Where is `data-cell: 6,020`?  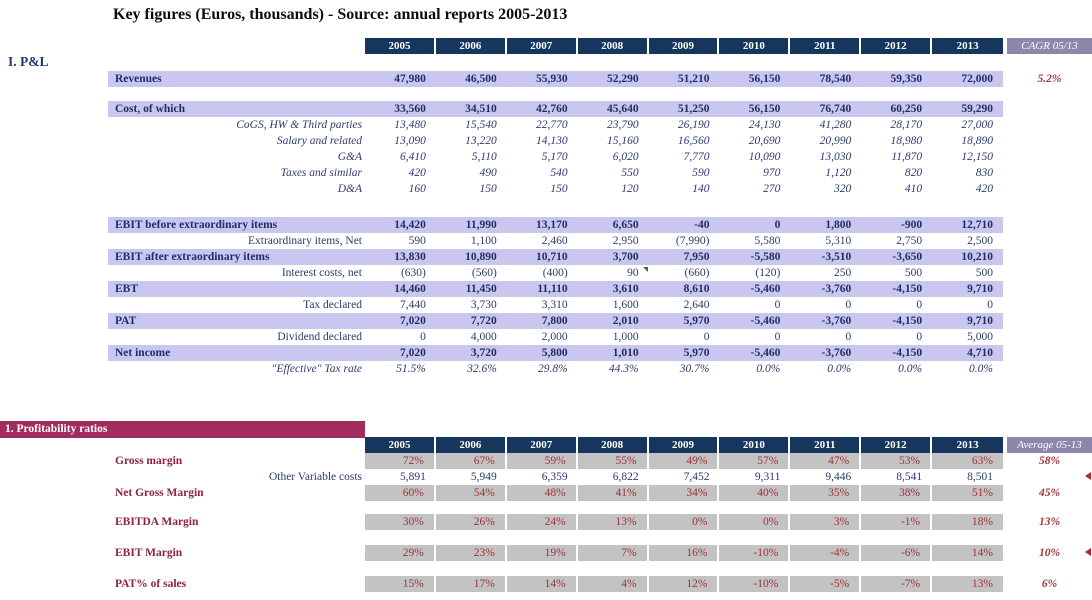 data-cell: 6,020 is located at coordinates (625, 157).